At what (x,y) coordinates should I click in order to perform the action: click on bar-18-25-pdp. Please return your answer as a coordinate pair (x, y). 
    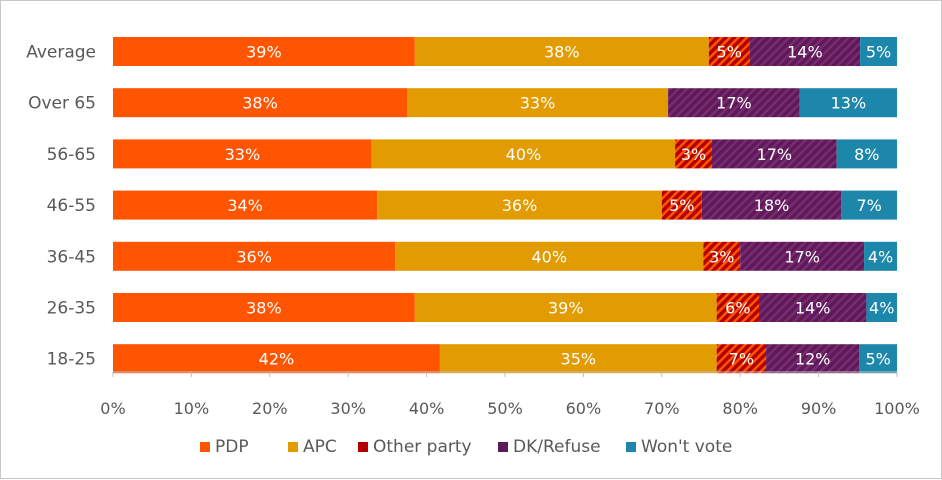
    Looking at the image, I should click on (276, 359).